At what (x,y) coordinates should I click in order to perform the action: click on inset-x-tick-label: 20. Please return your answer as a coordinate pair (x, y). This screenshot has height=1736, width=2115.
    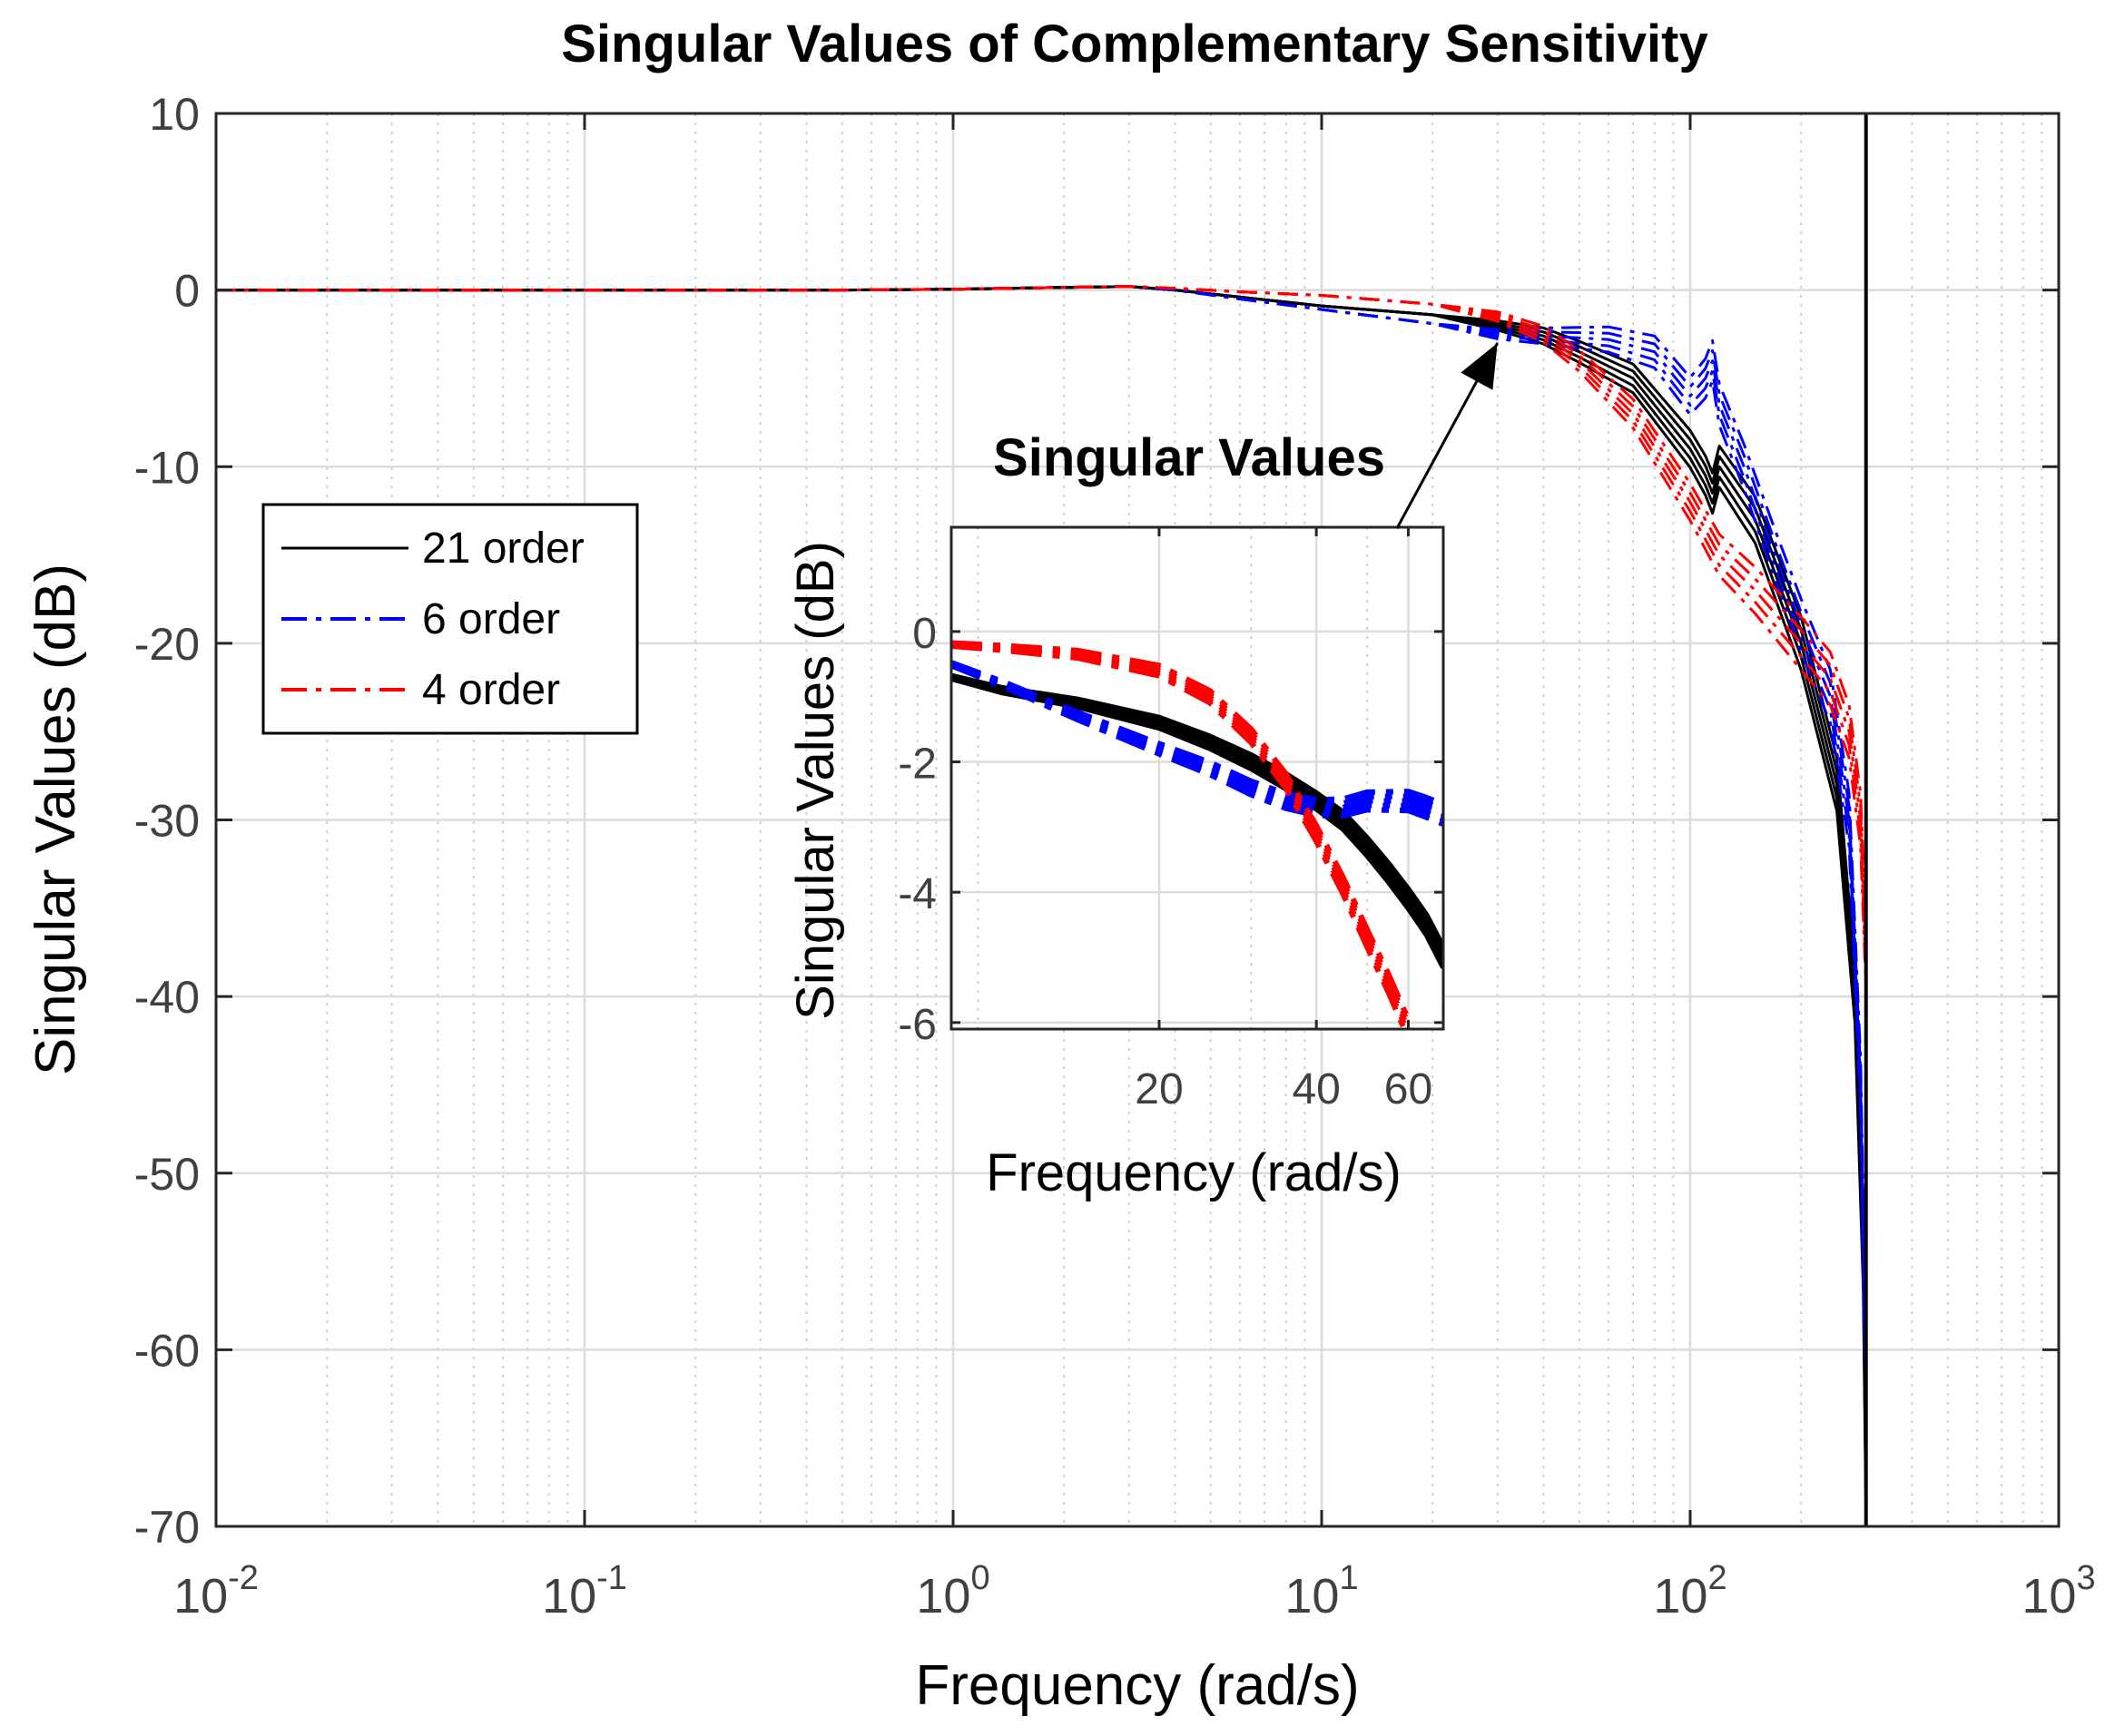
    Looking at the image, I should click on (1159, 1089).